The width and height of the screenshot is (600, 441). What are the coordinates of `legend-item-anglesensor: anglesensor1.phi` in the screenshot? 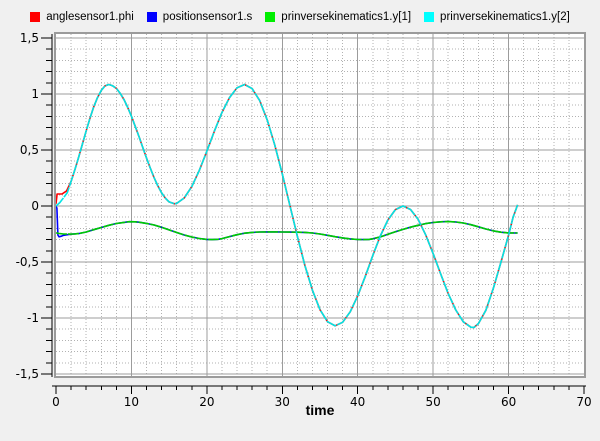 It's located at (82, 17).